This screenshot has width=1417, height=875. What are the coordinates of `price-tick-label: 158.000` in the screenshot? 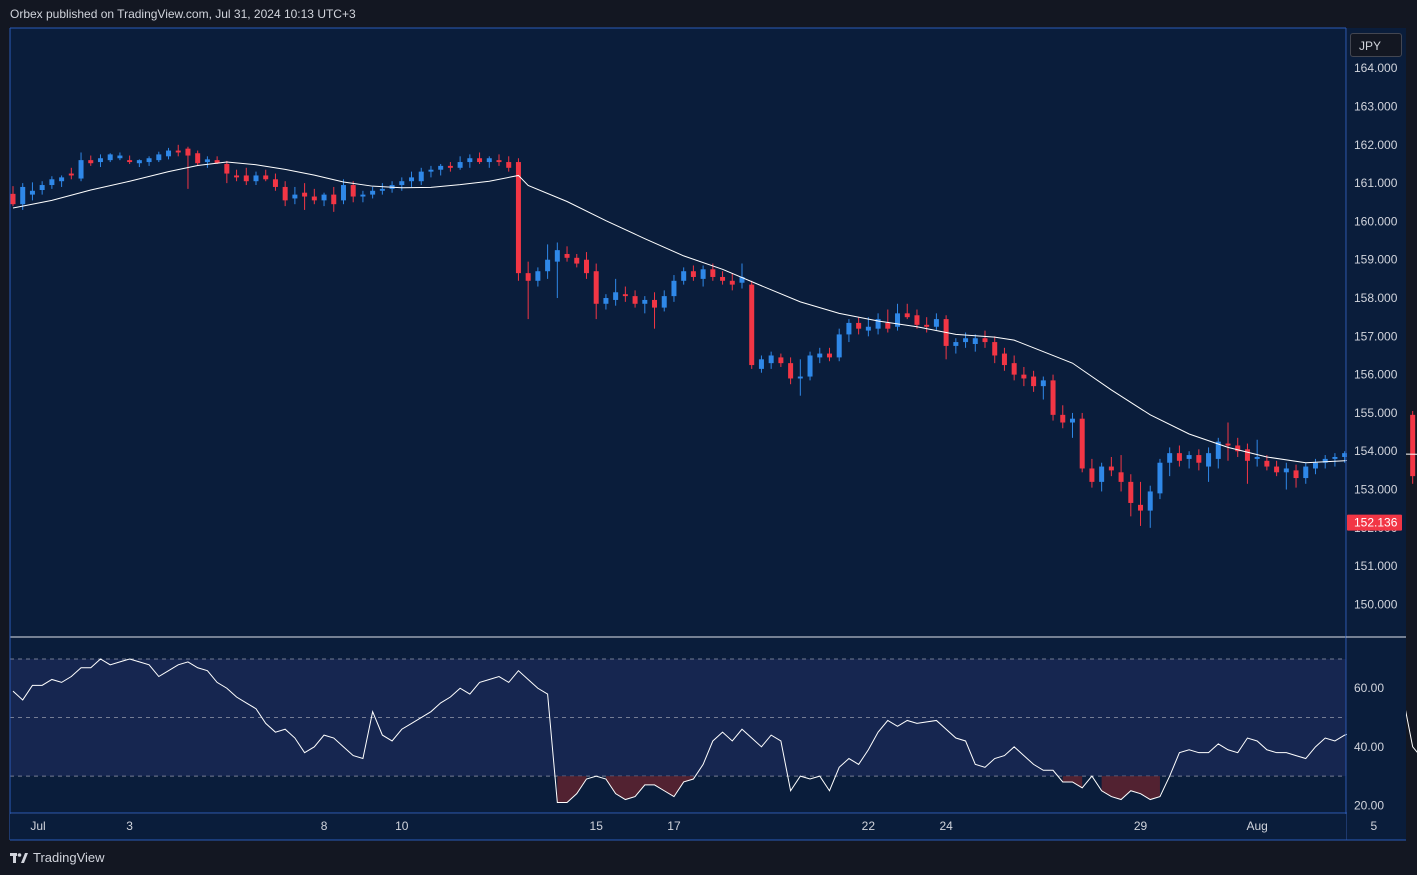 It's located at (1376, 298).